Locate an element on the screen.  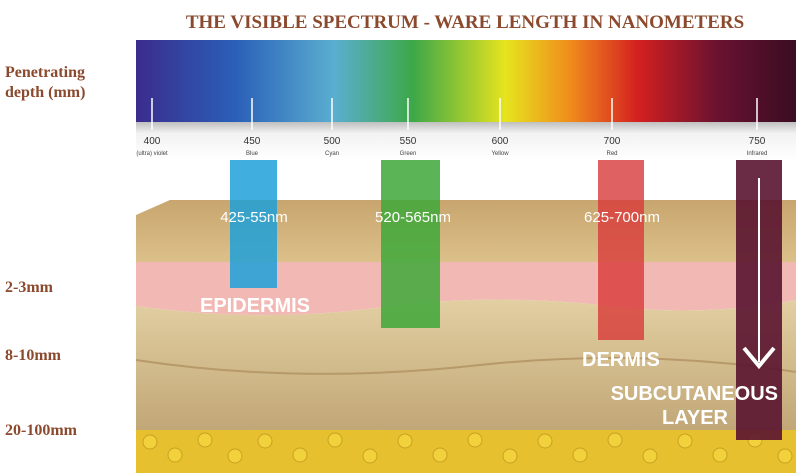
red-band is located at coordinates (621, 250).